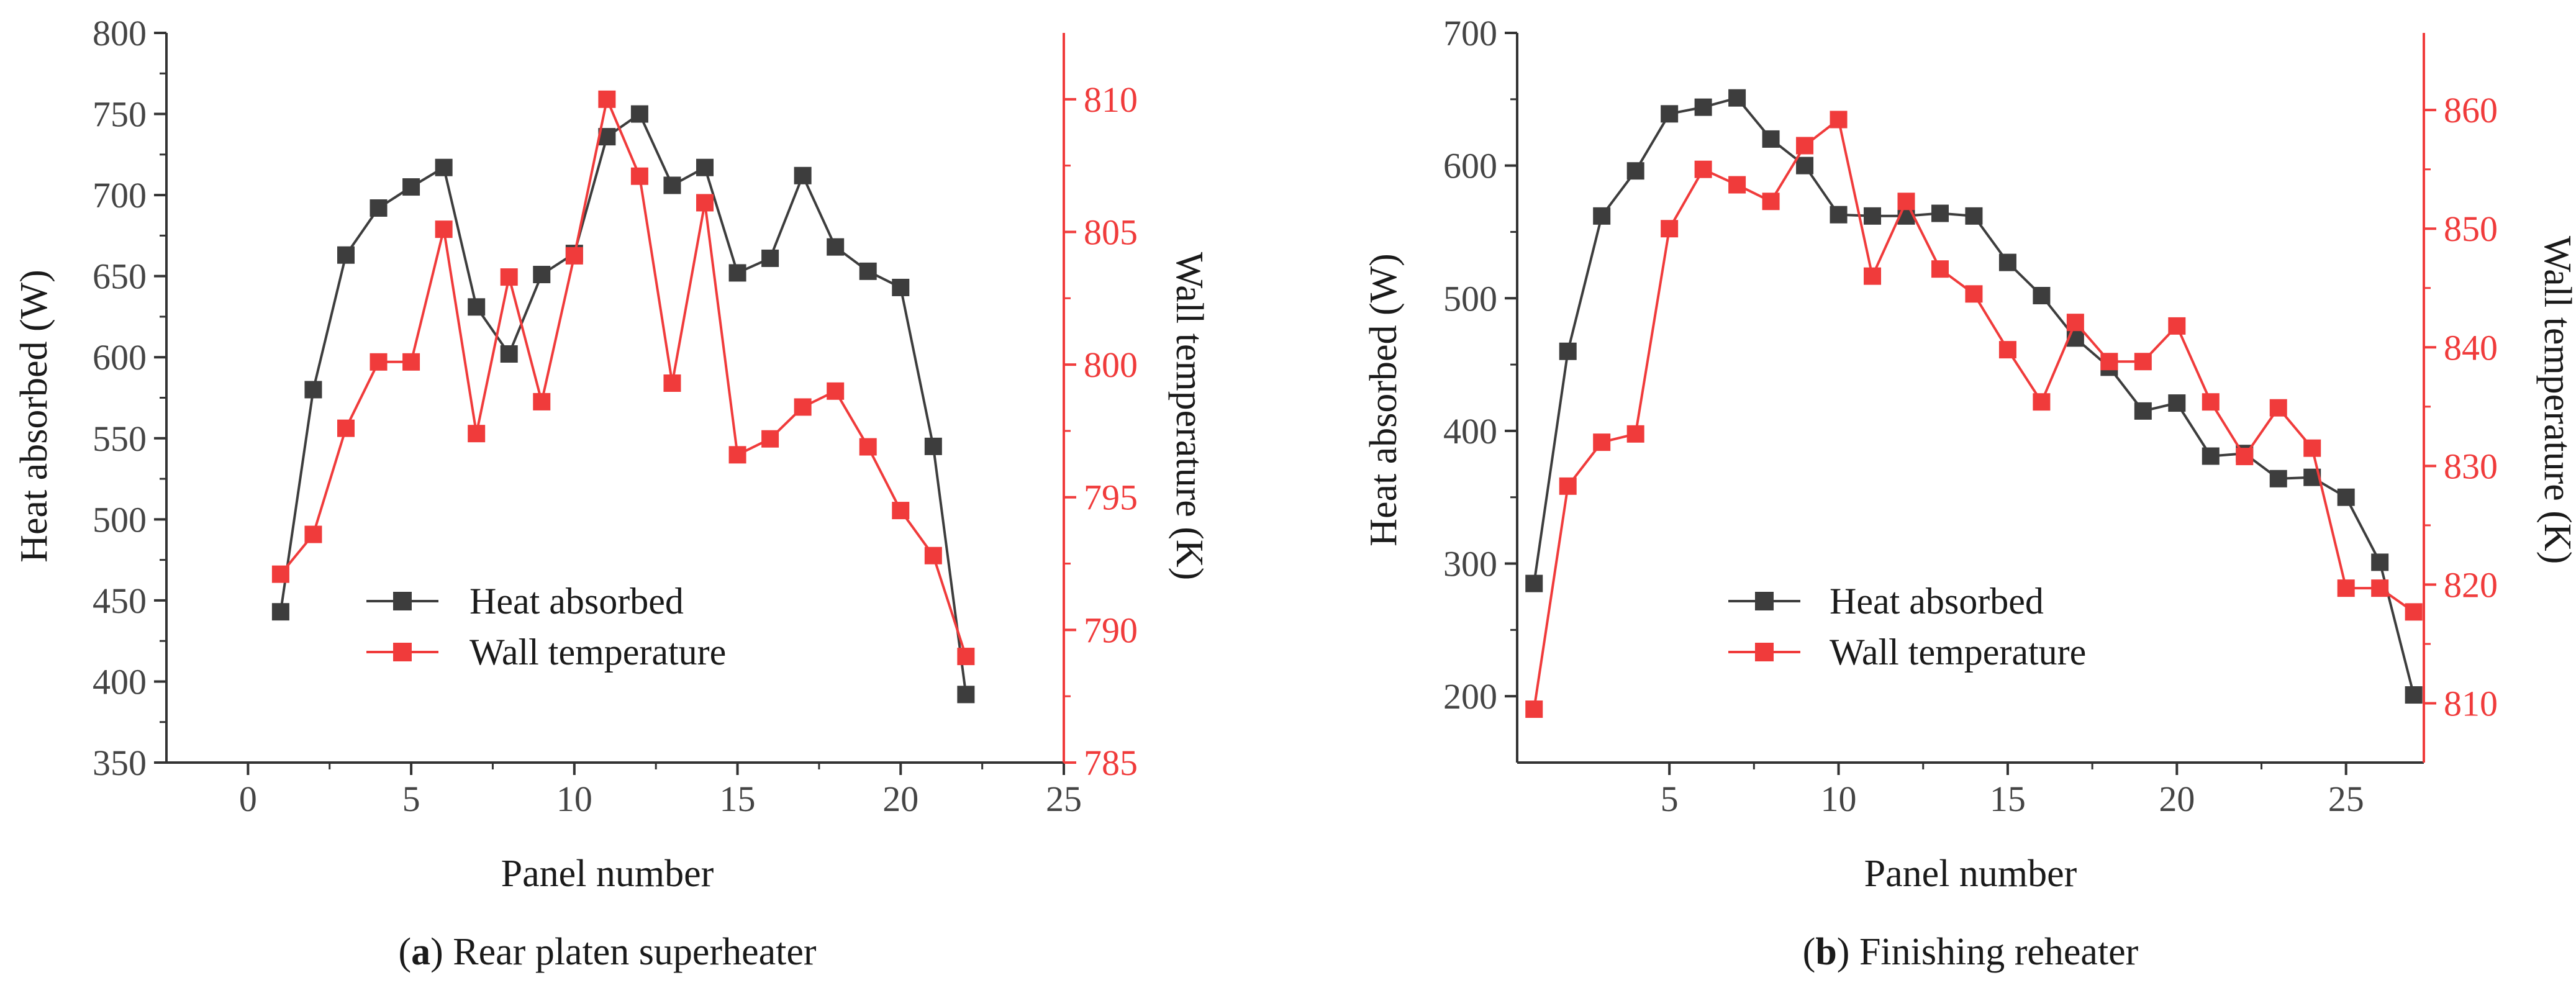 The width and height of the screenshot is (2576, 988). What do you see at coordinates (248, 799) in the screenshot?
I see `x-tick-label: 0` at bounding box center [248, 799].